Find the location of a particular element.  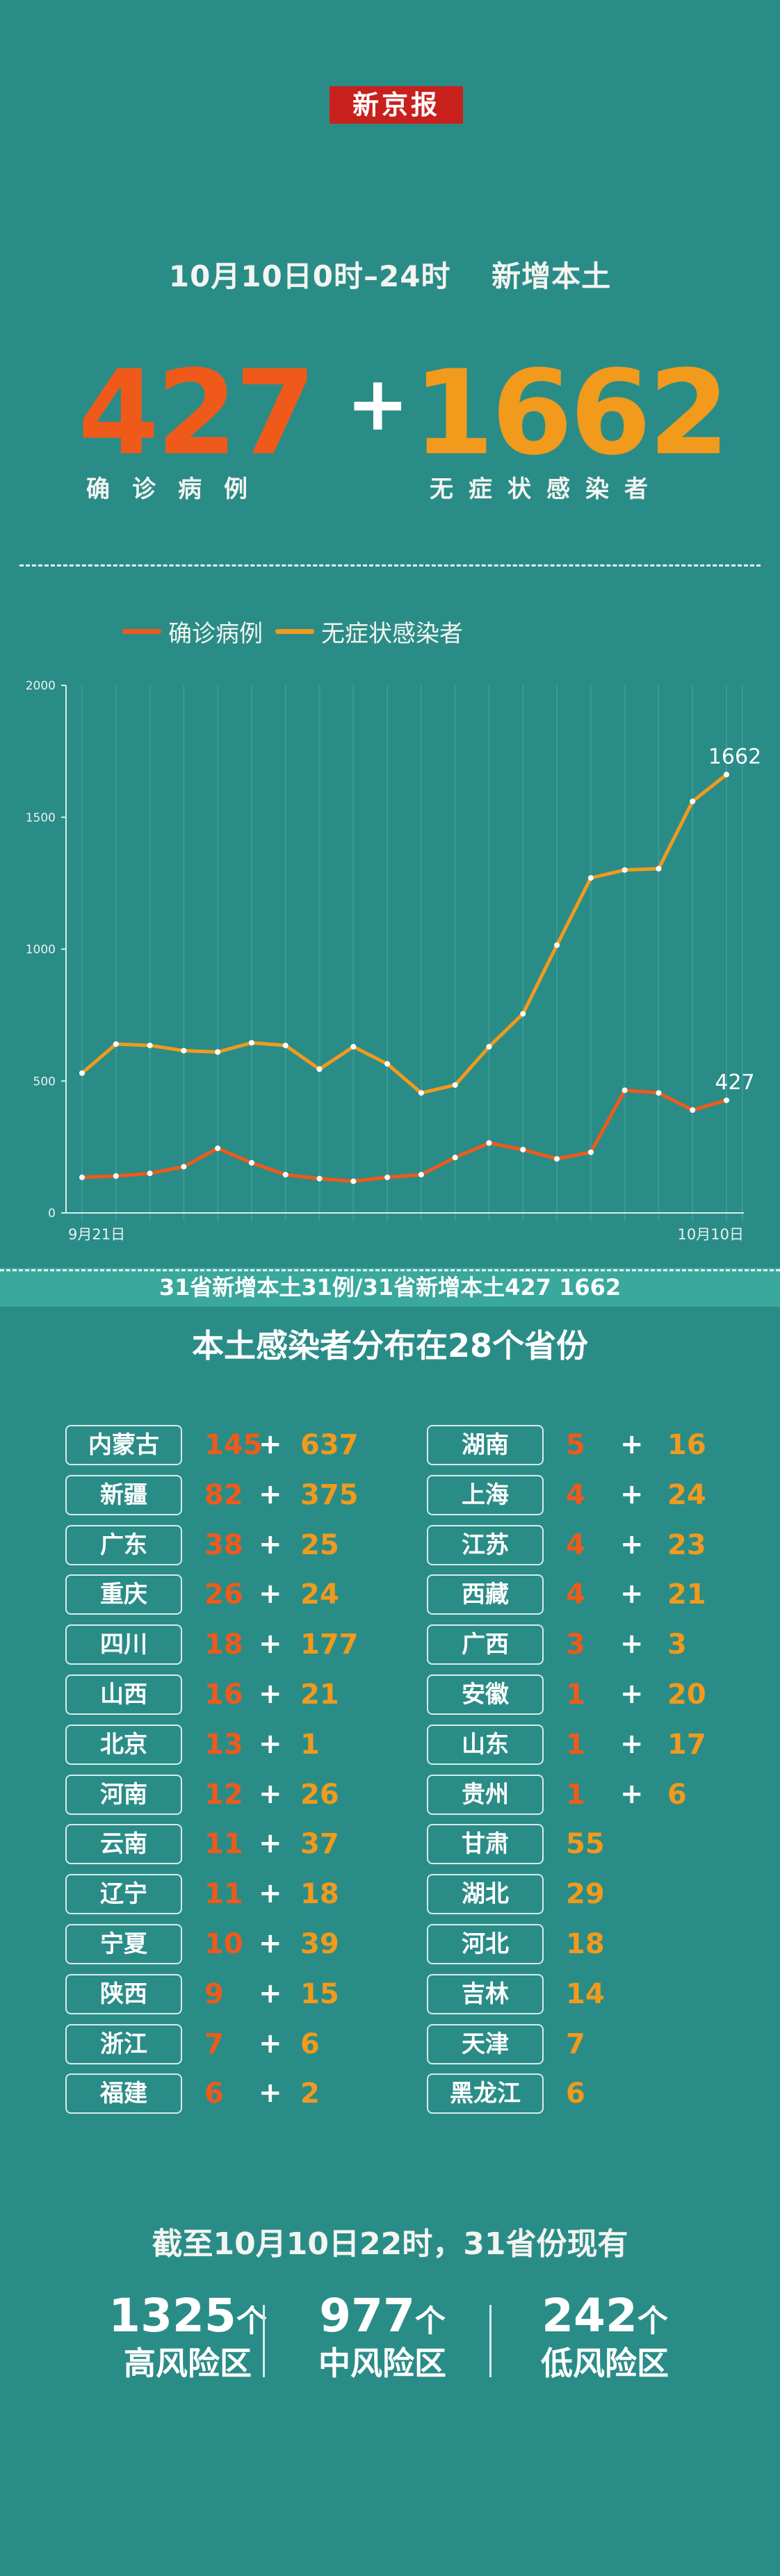

newspaper-logo: 新京报 is located at coordinates (396, 105).